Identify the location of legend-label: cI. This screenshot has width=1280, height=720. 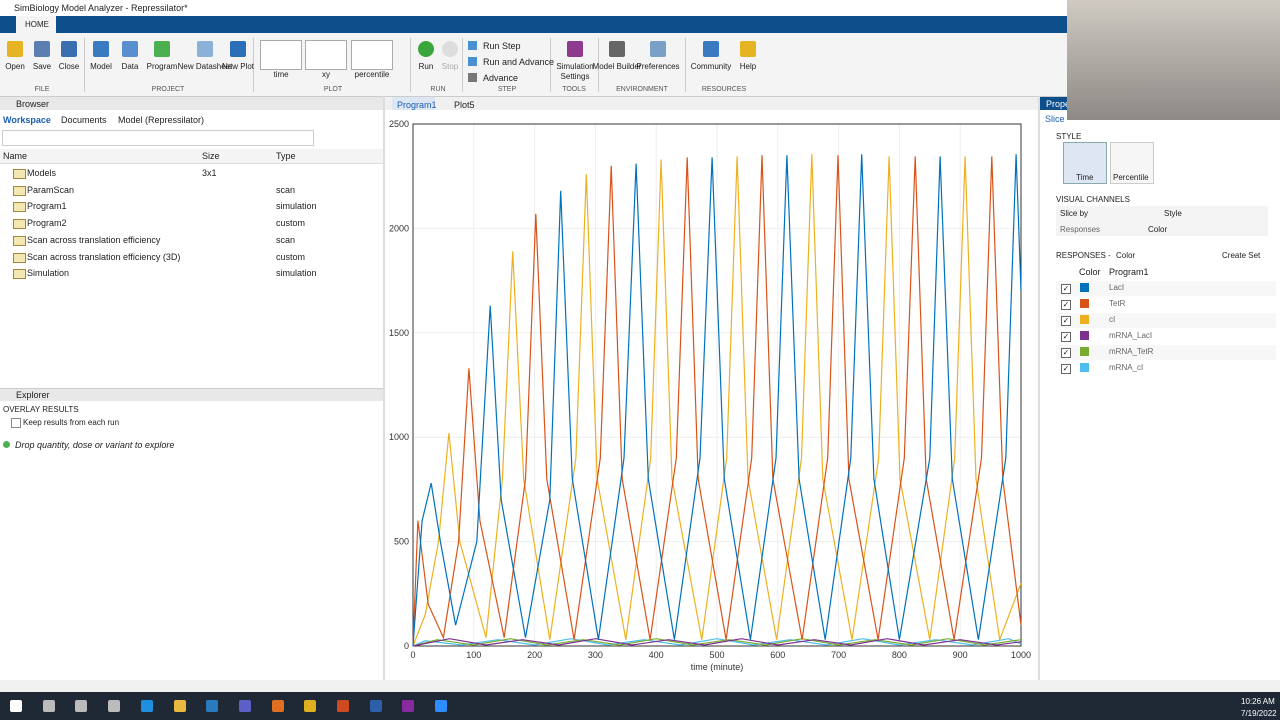
(1112, 319).